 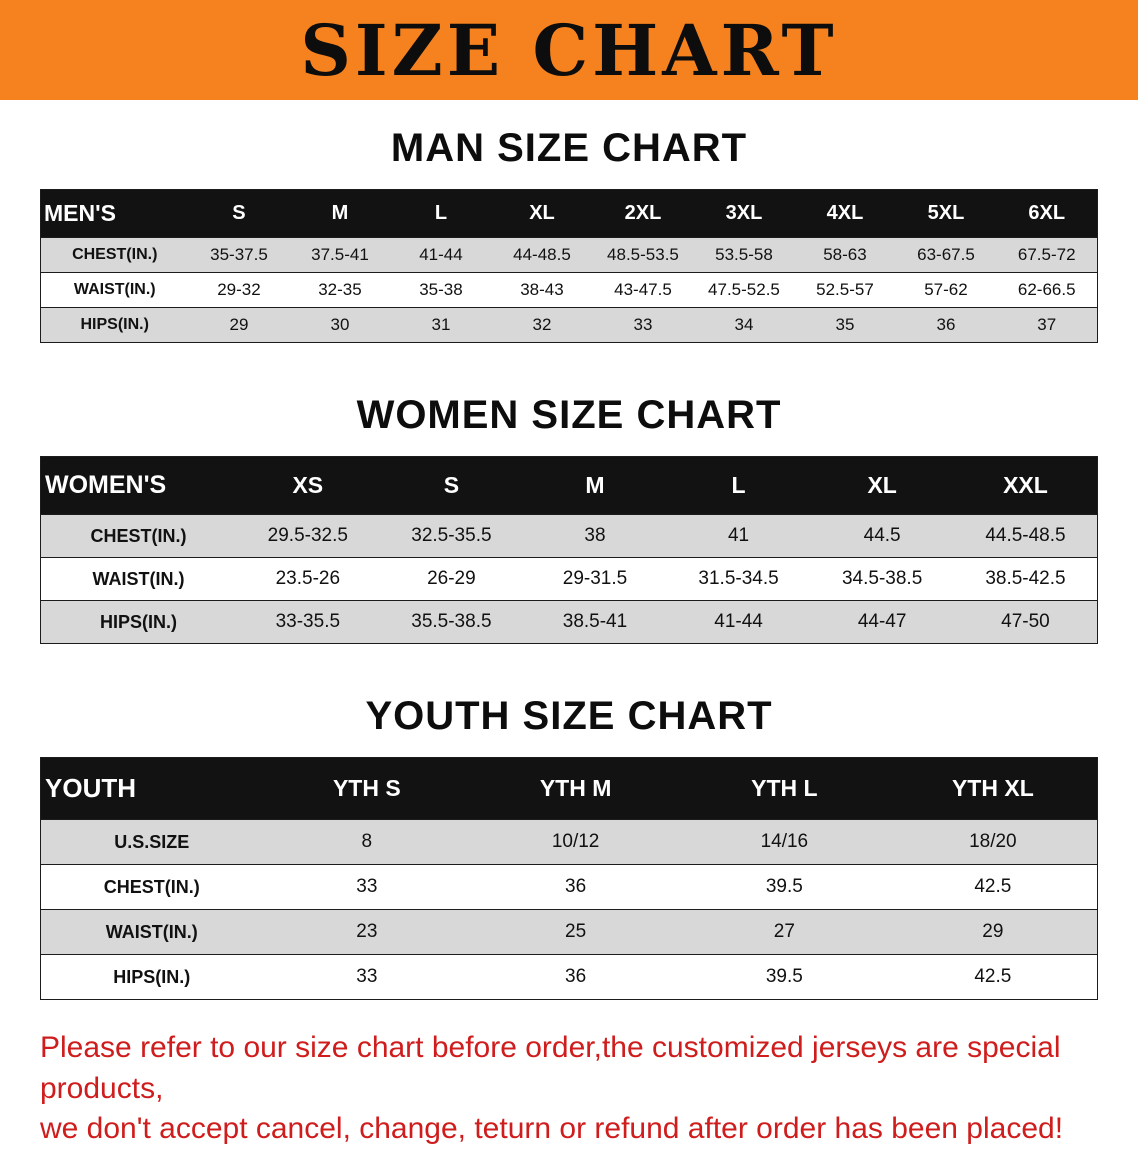 What do you see at coordinates (308, 579) in the screenshot?
I see `size-value-cell: 23.5-26` at bounding box center [308, 579].